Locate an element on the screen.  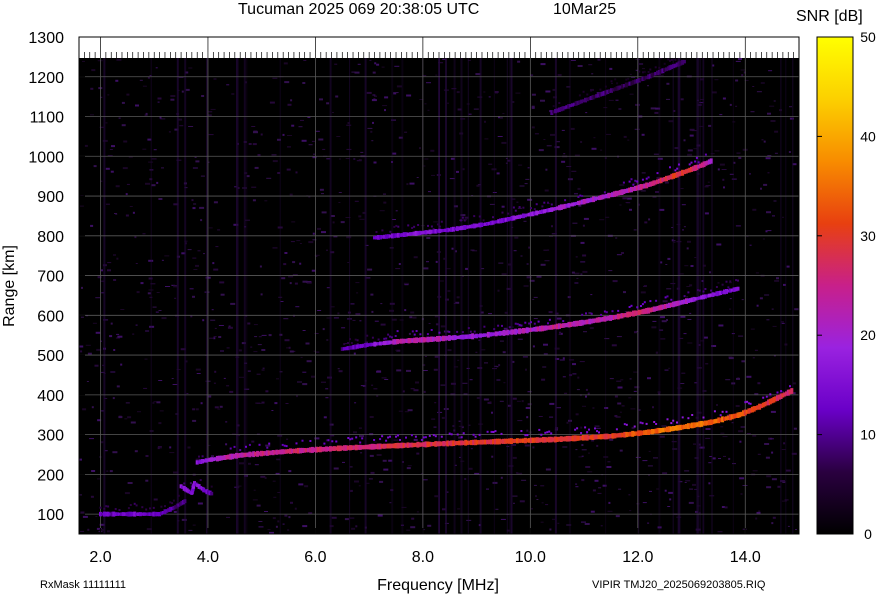
y-tick-label: 1300 is located at coordinates (46, 38).